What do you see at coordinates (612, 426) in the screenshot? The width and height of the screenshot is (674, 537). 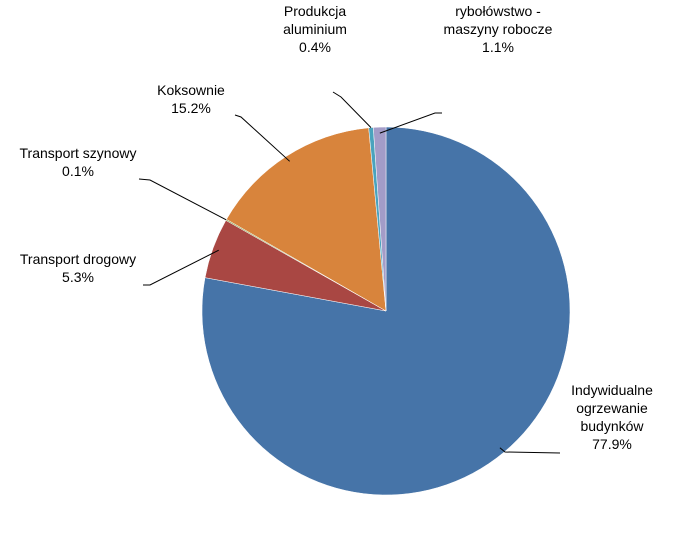 I see `slice-name-label: budynków` at bounding box center [612, 426].